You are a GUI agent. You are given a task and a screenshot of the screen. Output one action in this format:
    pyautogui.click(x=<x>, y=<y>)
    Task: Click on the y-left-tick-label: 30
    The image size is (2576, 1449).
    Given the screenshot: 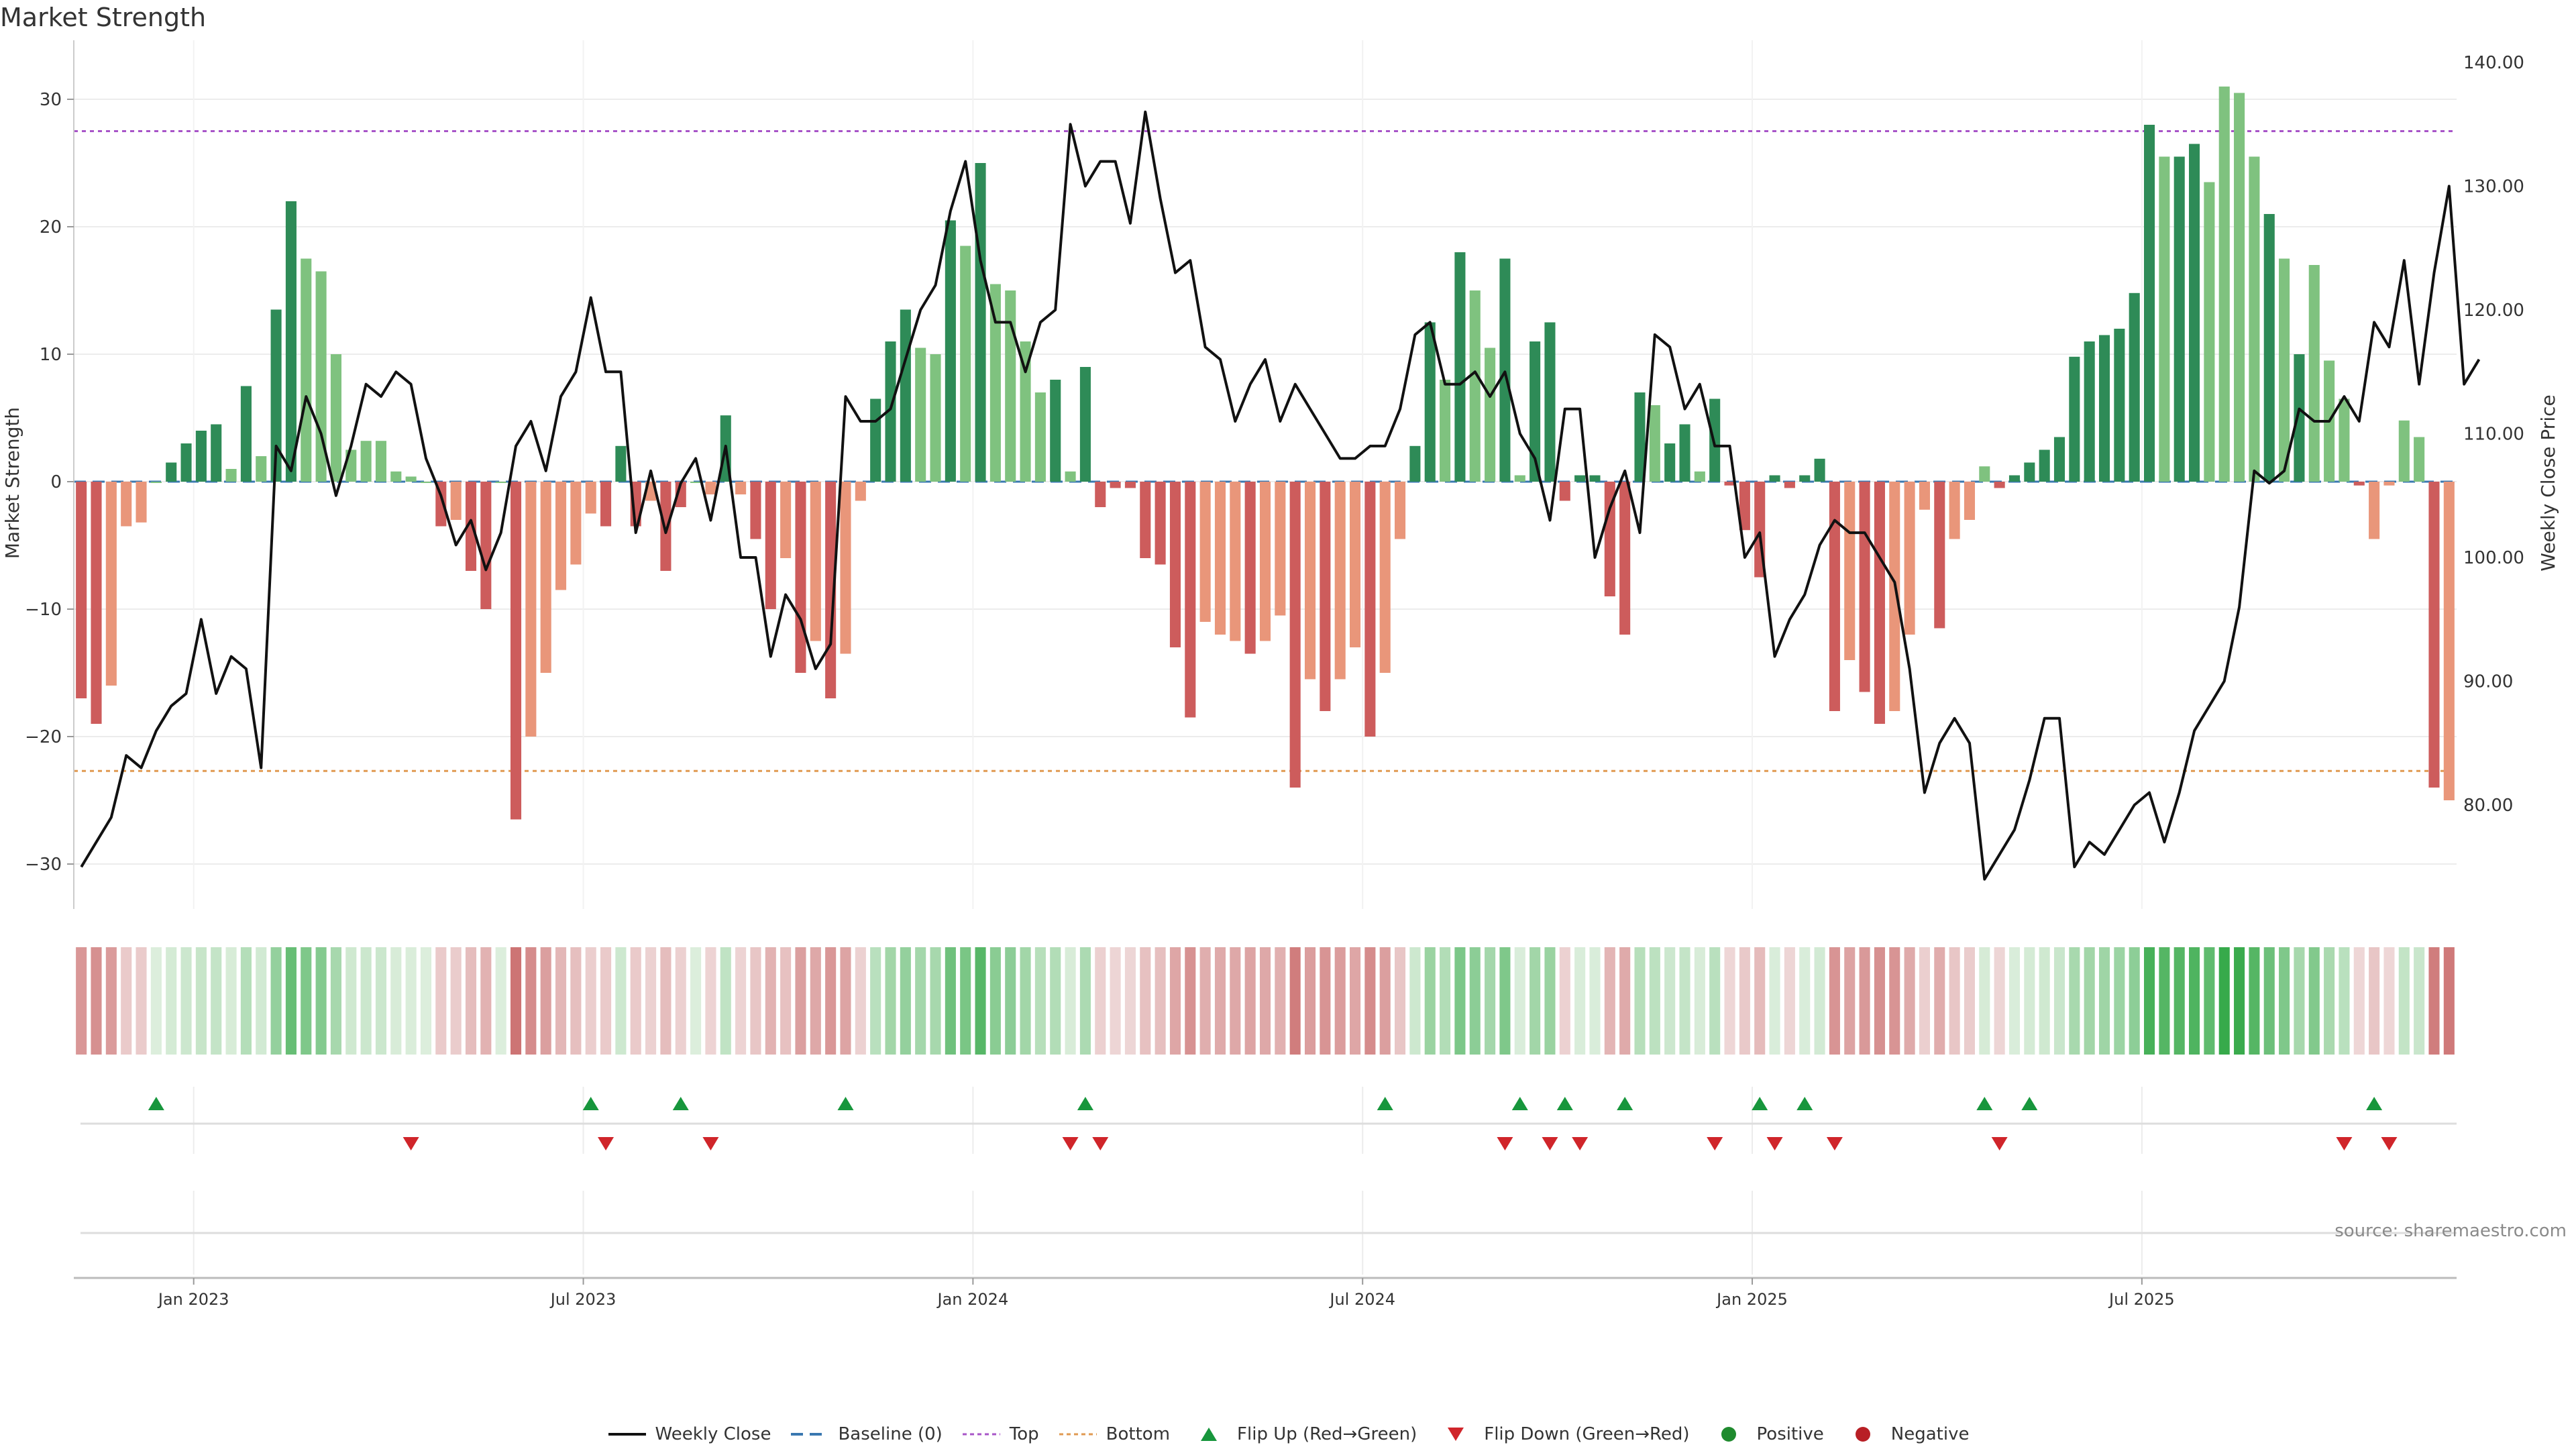 What is the action you would take?
    pyautogui.click(x=51, y=100)
    